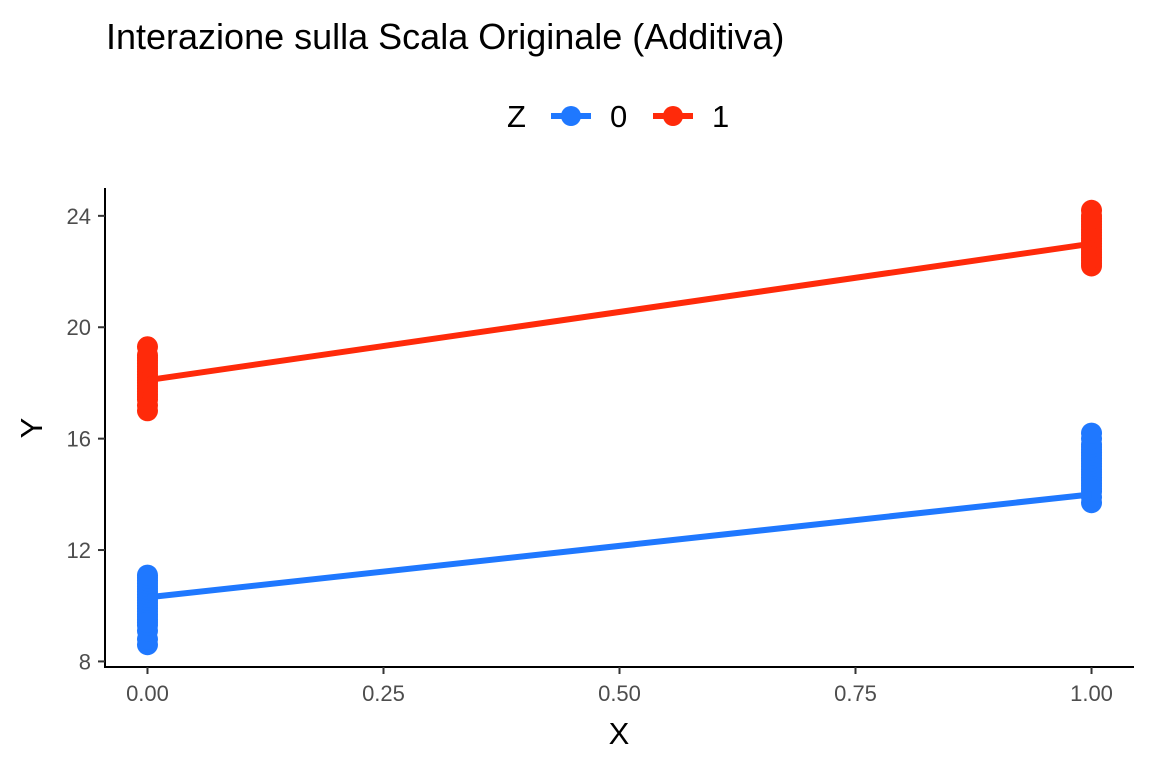 The image size is (1152, 768). I want to click on x-tick-label: 0.75, so click(855, 693).